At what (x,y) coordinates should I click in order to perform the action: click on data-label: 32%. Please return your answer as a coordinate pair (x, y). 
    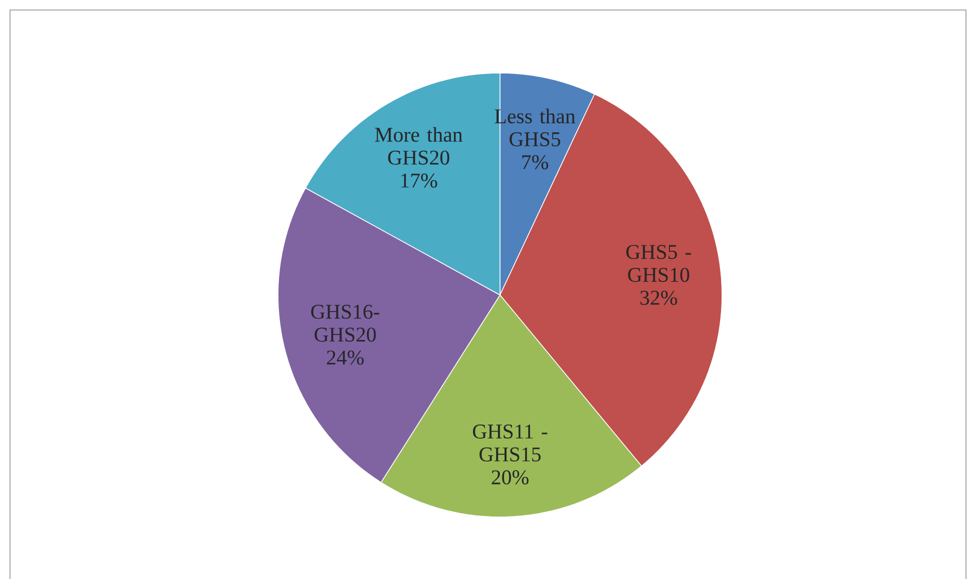
    Looking at the image, I should click on (659, 297).